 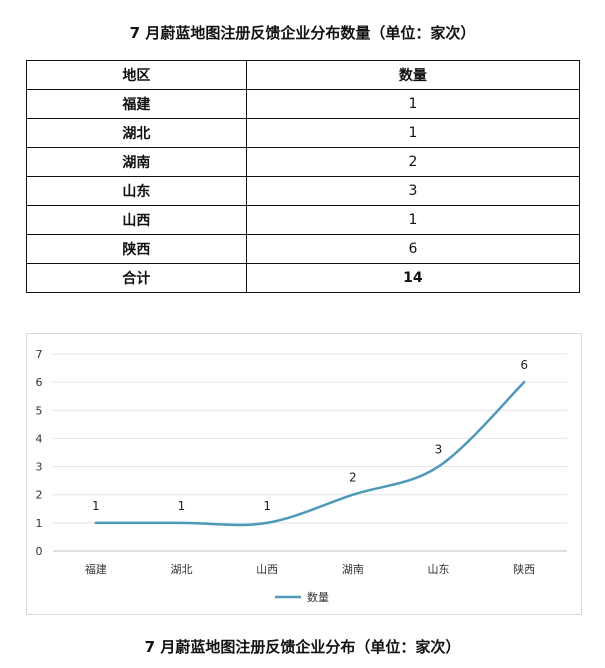 I want to click on x-tick-label: 福建, so click(x=96, y=569).